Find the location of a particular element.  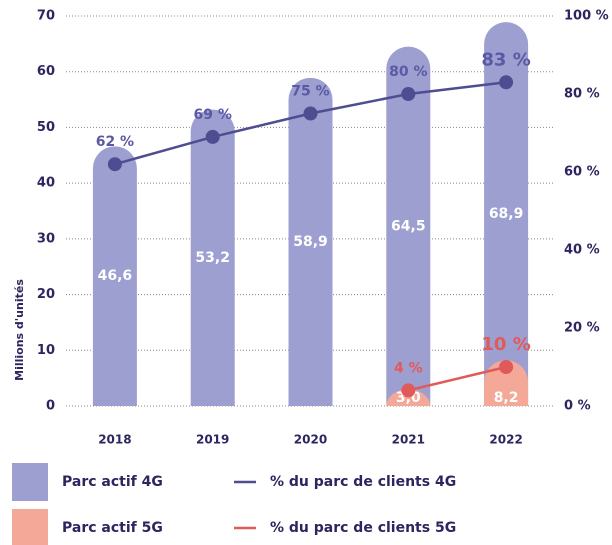

y-tick-label: 70 is located at coordinates (46, 16).